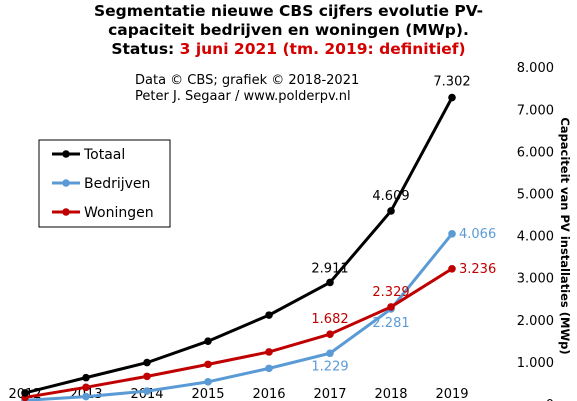 The height and width of the screenshot is (401, 577). What do you see at coordinates (119, 213) in the screenshot?
I see `legend-label-woningen: Woningen` at bounding box center [119, 213].